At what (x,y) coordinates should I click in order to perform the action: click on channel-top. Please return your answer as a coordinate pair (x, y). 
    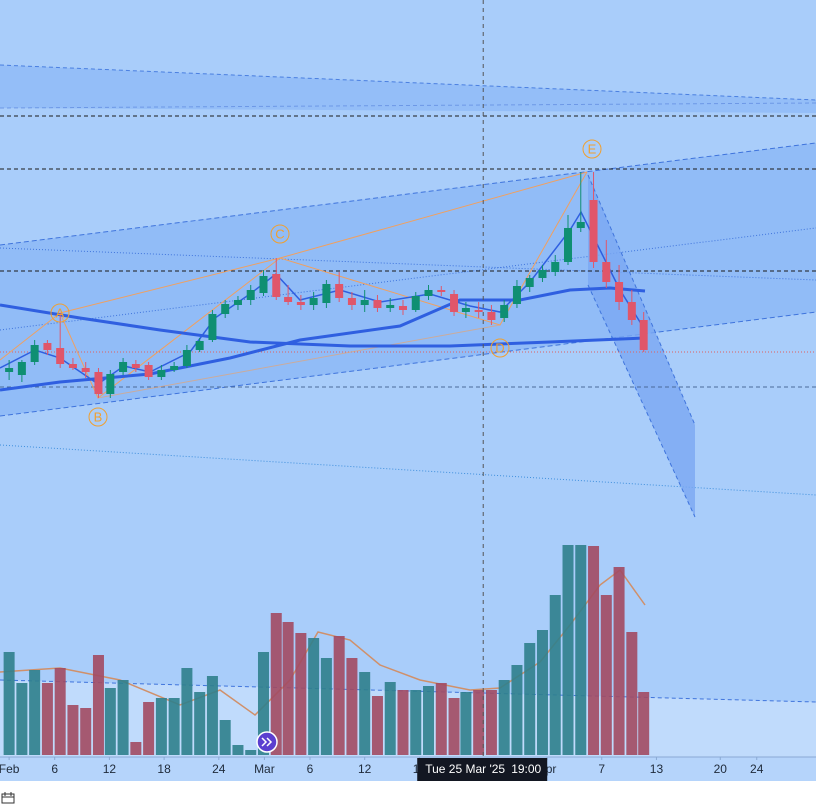
    Looking at the image, I should click on (408, 194).